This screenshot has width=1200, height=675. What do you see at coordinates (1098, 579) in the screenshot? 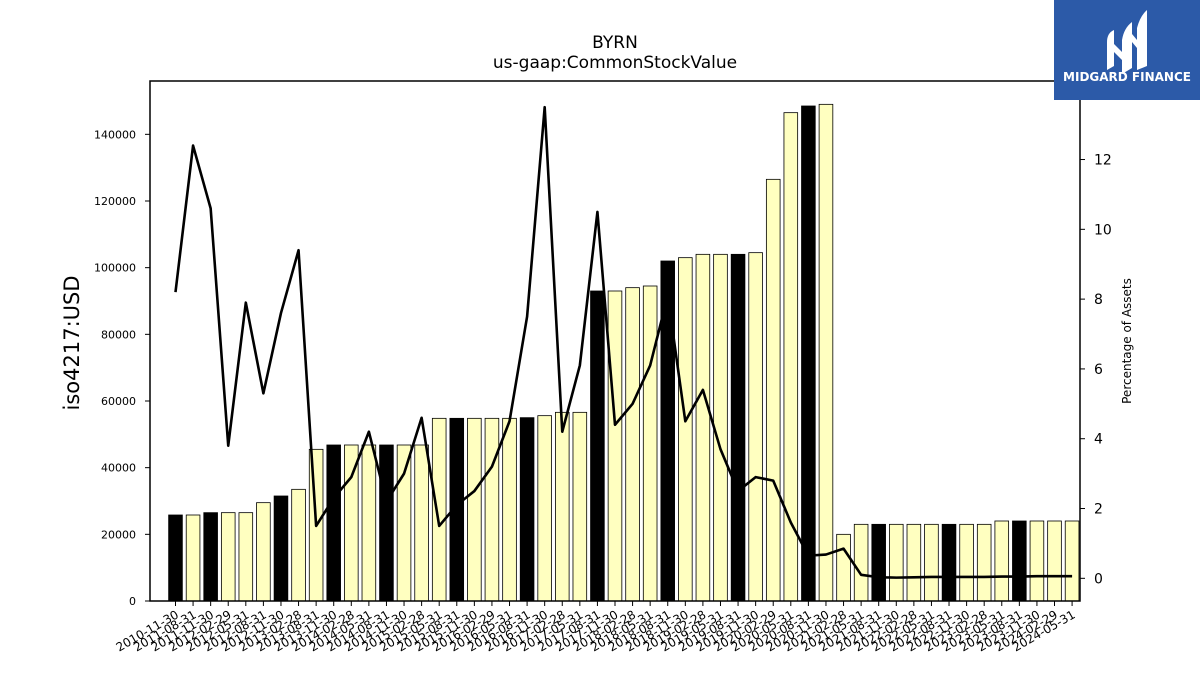
I see `y2-tick-label: 0` at bounding box center [1098, 579].